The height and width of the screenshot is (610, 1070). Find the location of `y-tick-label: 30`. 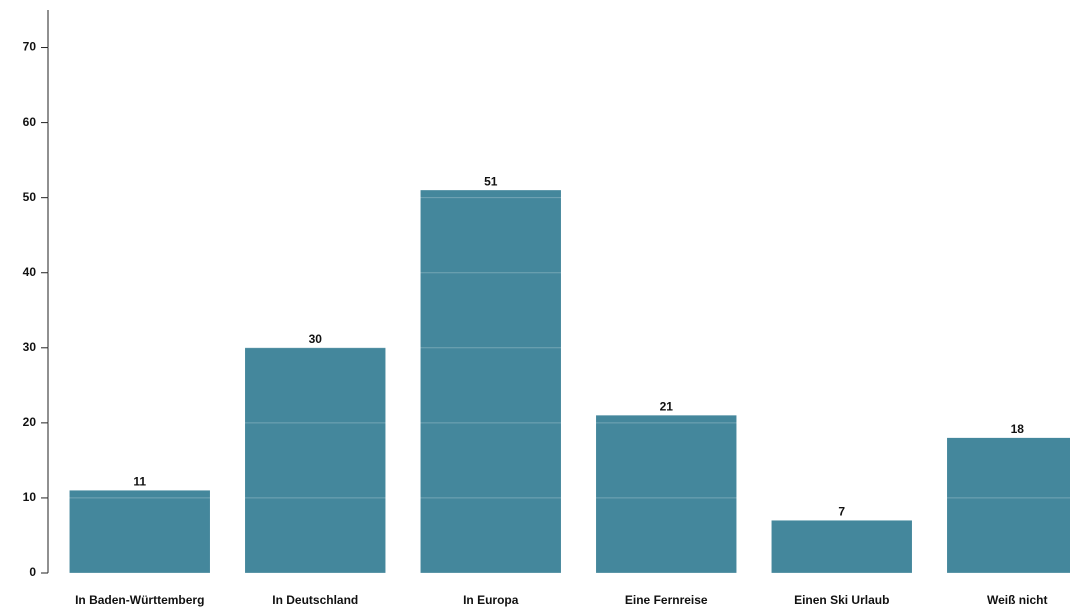

y-tick-label: 30 is located at coordinates (30, 347).